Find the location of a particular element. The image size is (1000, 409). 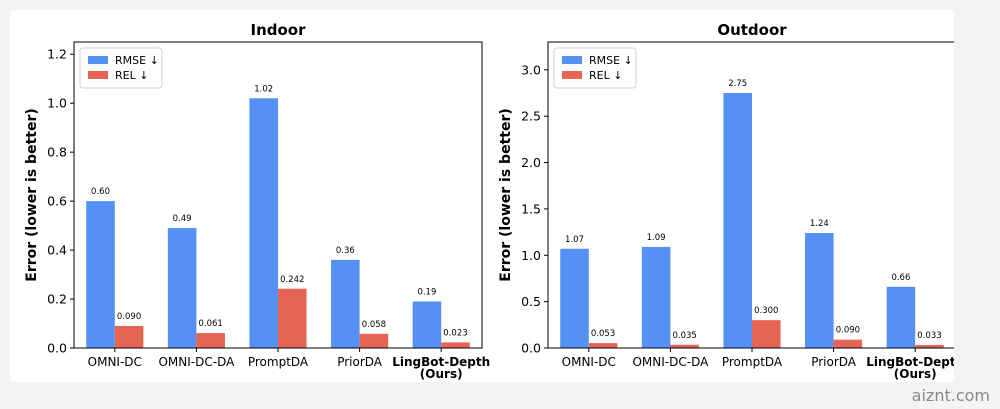

y-tick-label: 0.2 is located at coordinates (57, 299).